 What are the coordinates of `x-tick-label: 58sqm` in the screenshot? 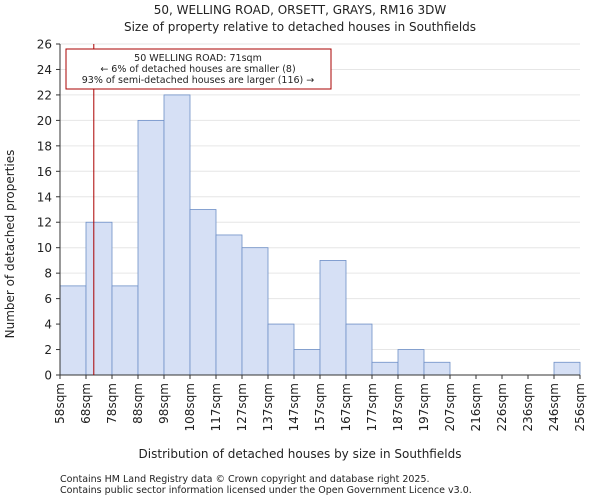 It's located at (60, 403).